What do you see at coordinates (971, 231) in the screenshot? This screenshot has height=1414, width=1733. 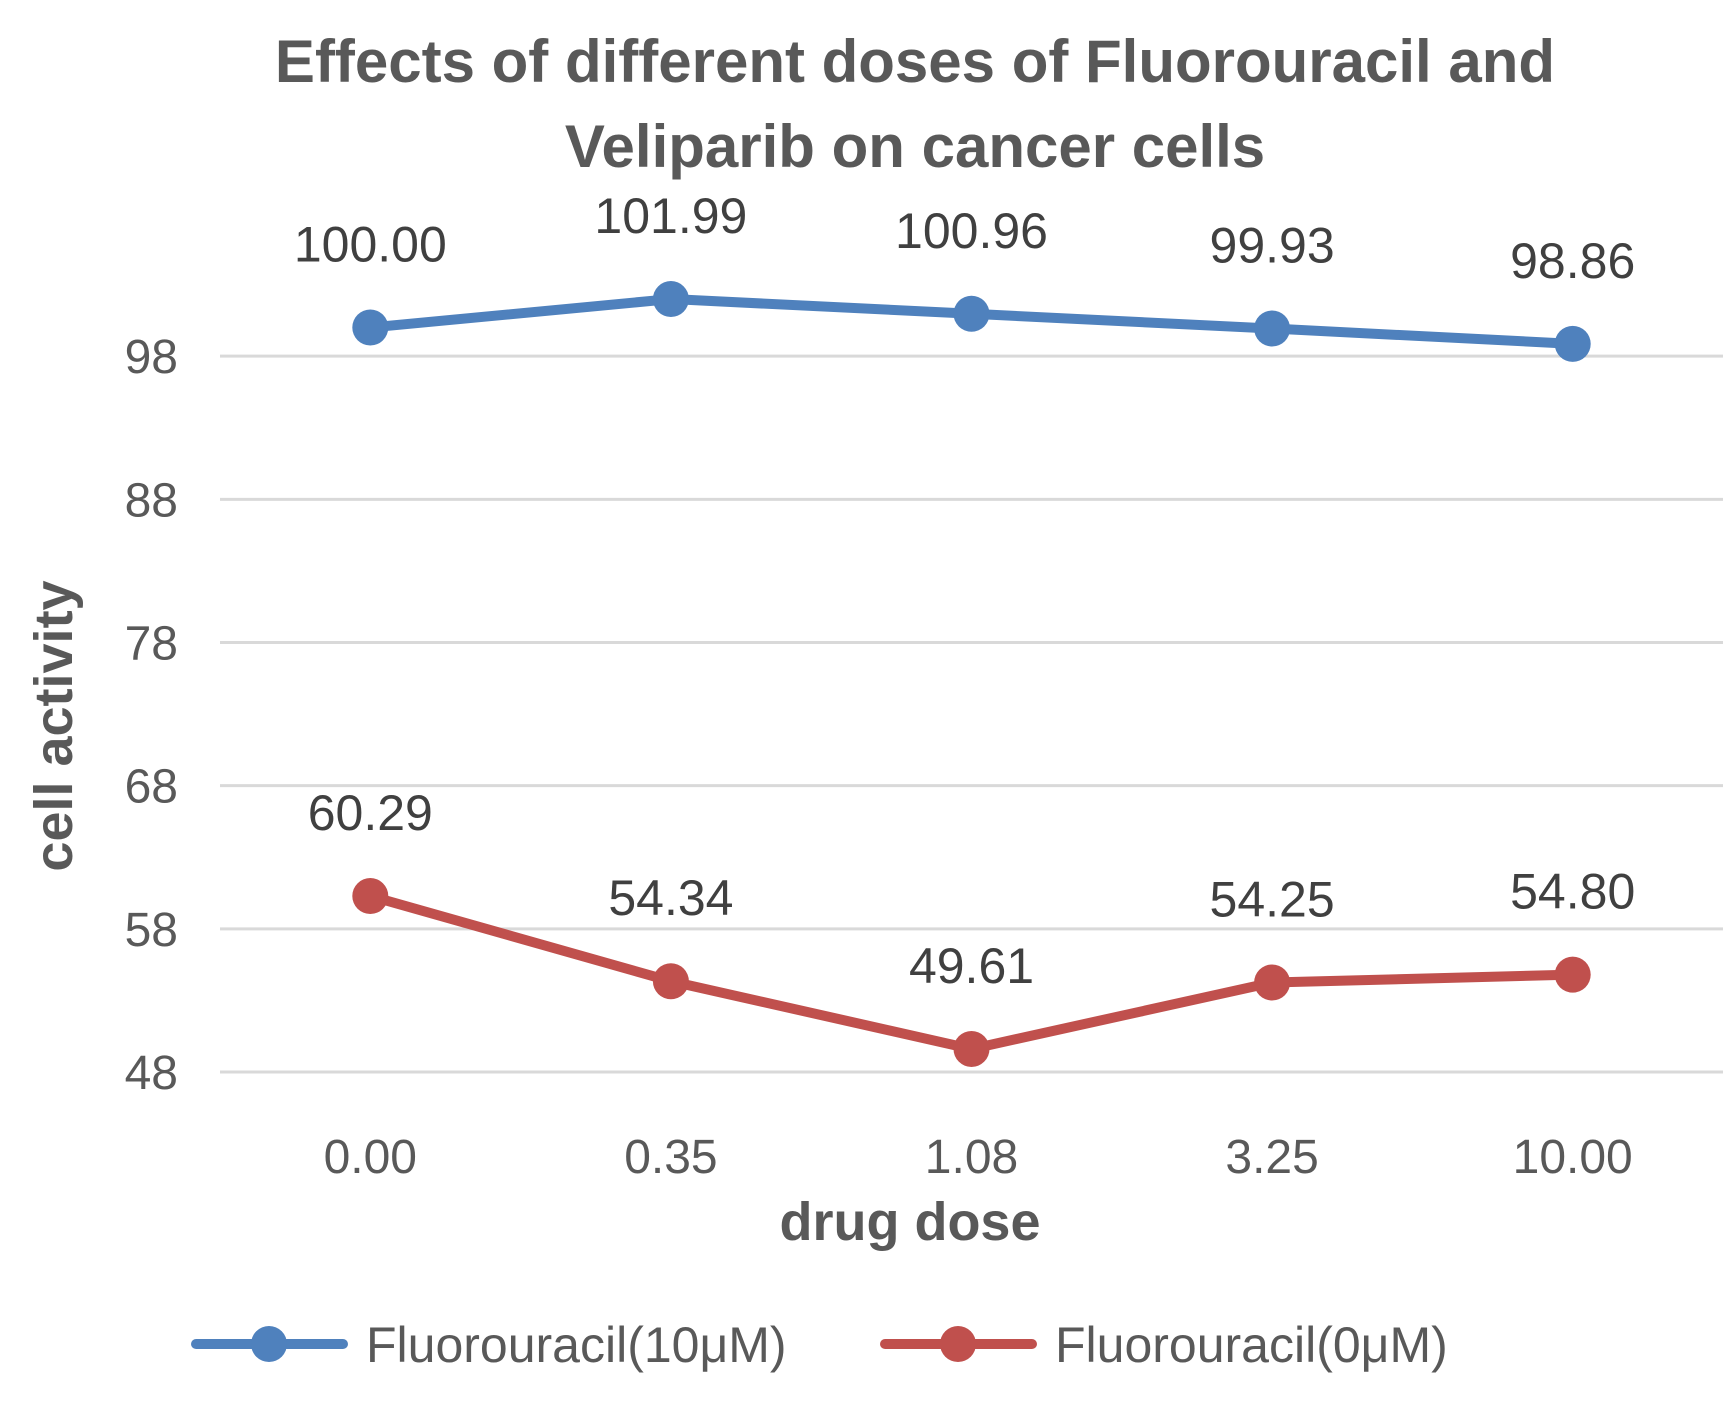 I see `data-label: 100.96` at bounding box center [971, 231].